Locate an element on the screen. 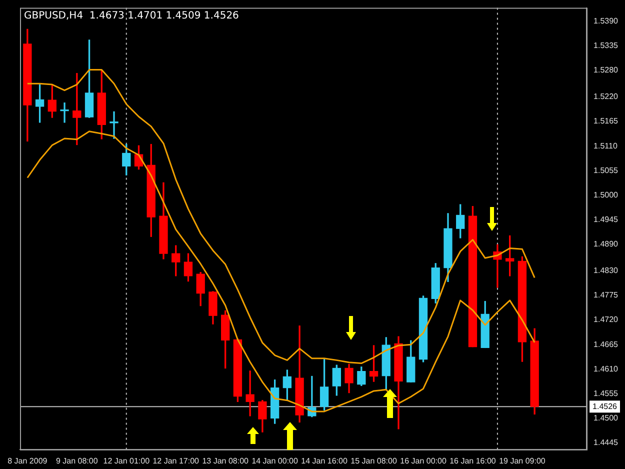 The width and height of the screenshot is (625, 469). y-tick-label: 1.4830 is located at coordinates (606, 271).